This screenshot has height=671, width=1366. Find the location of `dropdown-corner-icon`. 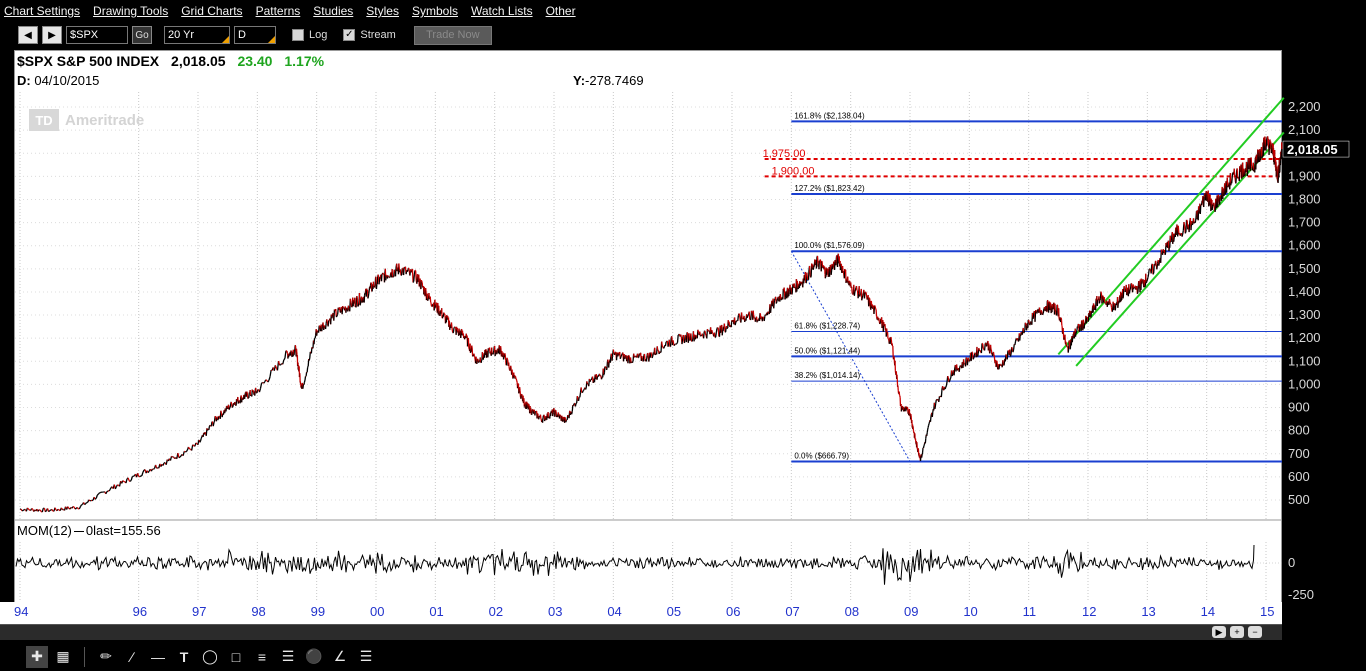

dropdown-corner-icon is located at coordinates (271, 39).